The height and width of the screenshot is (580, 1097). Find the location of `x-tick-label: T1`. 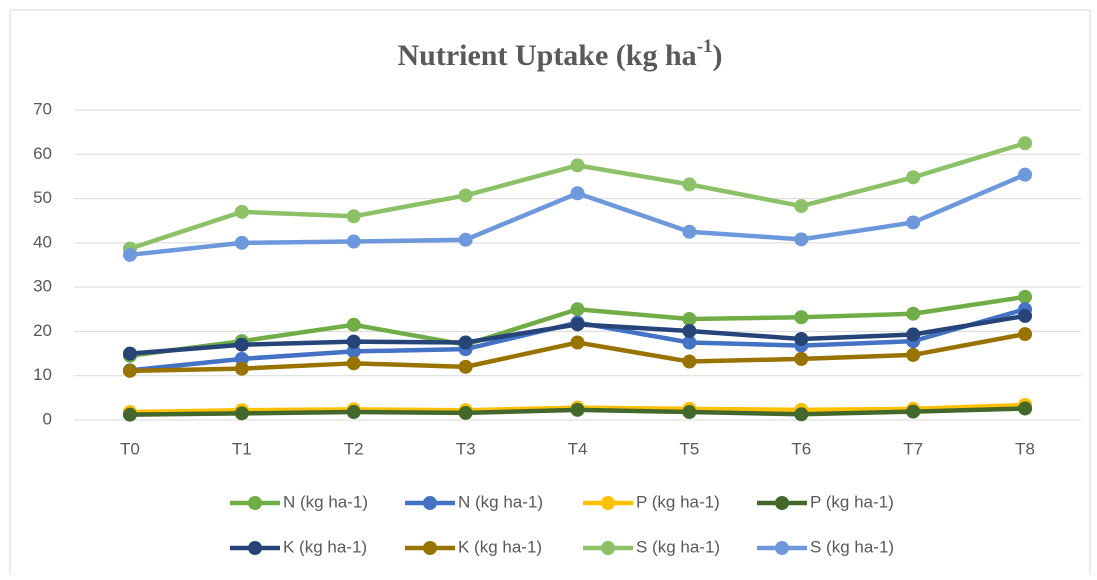

x-tick-label: T1 is located at coordinates (242, 448).